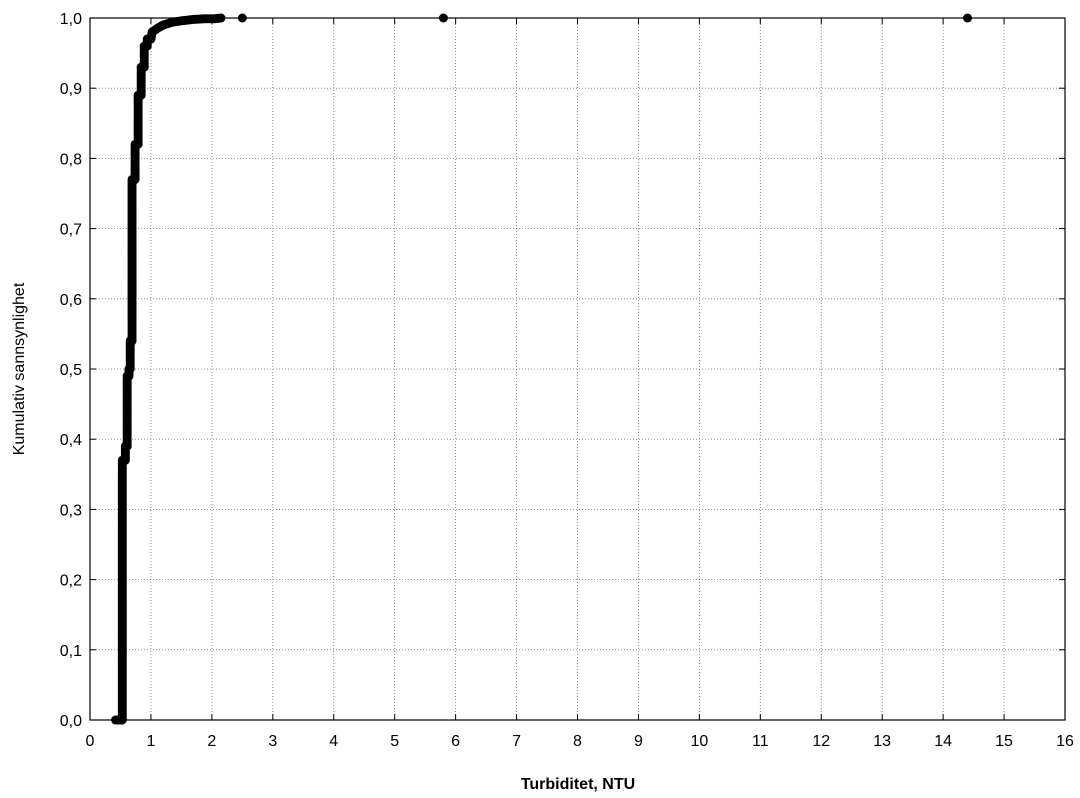  I want to click on y-tick-label: 0,5, so click(71, 370).